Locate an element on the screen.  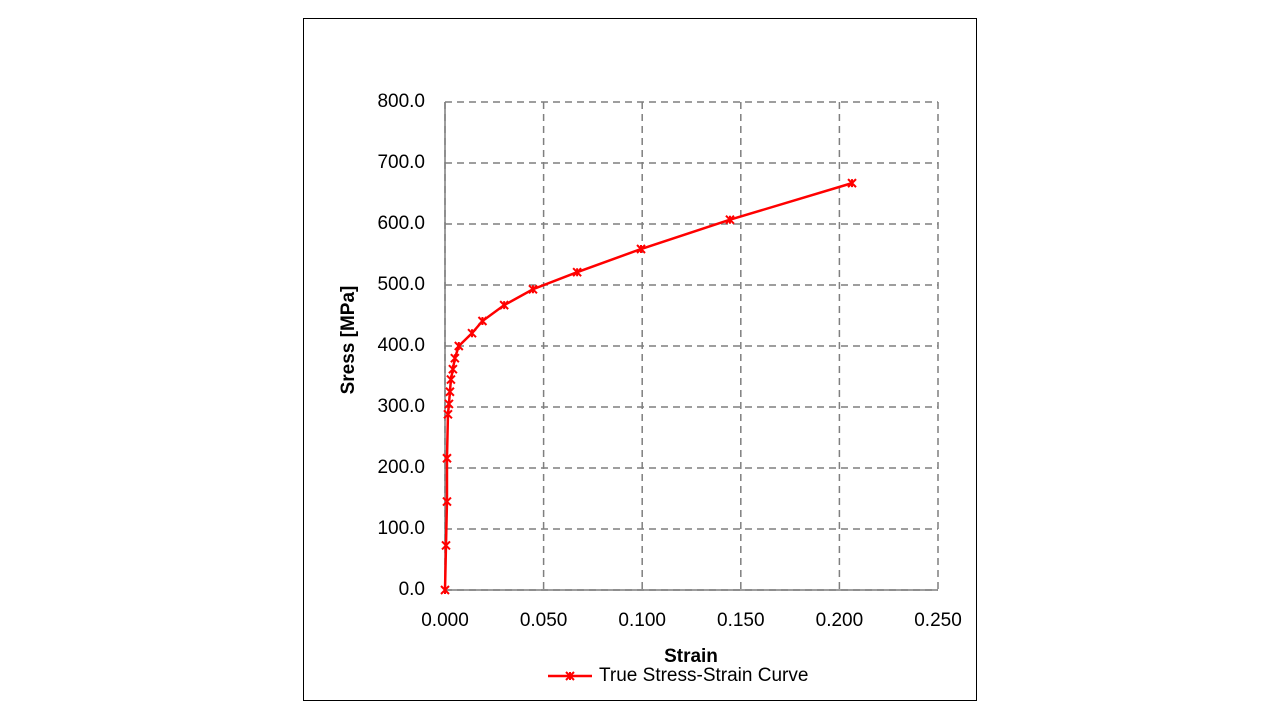
y-tick-label: 300.0 is located at coordinates (401, 406).